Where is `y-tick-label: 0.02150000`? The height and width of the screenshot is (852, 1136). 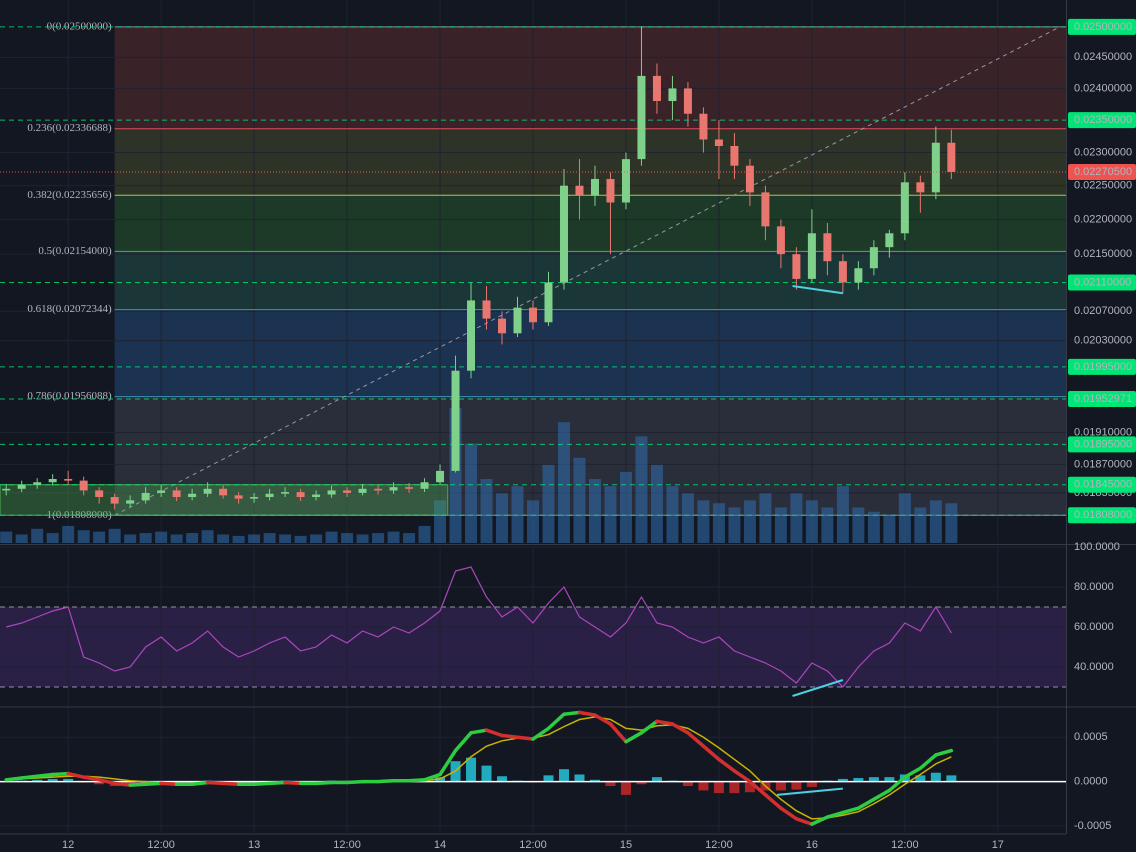
y-tick-label: 0.02150000 is located at coordinates (1103, 254).